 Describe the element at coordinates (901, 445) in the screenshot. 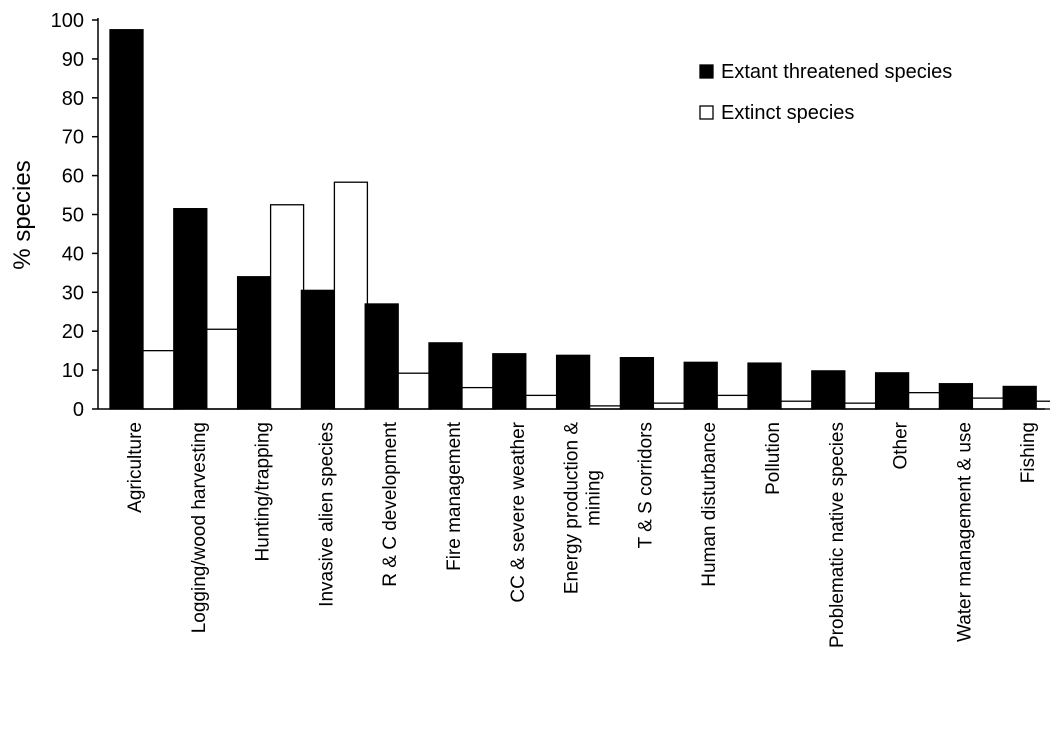

I see `category-label: Other` at that location.